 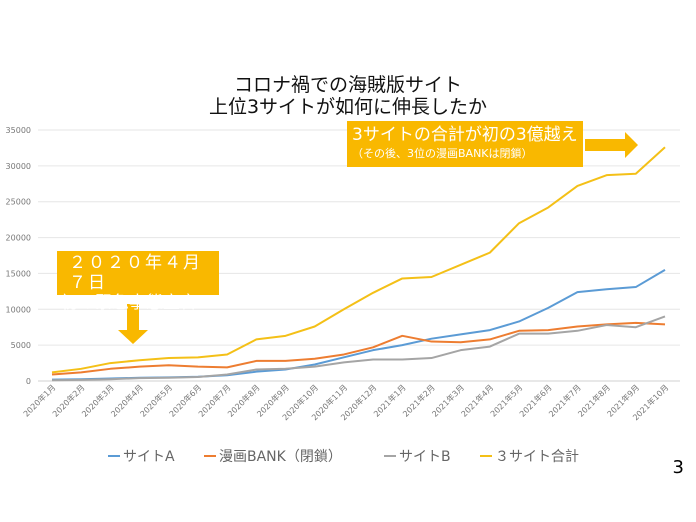 What do you see at coordinates (18, 166) in the screenshot?
I see `y-tick-label: 30000` at bounding box center [18, 166].